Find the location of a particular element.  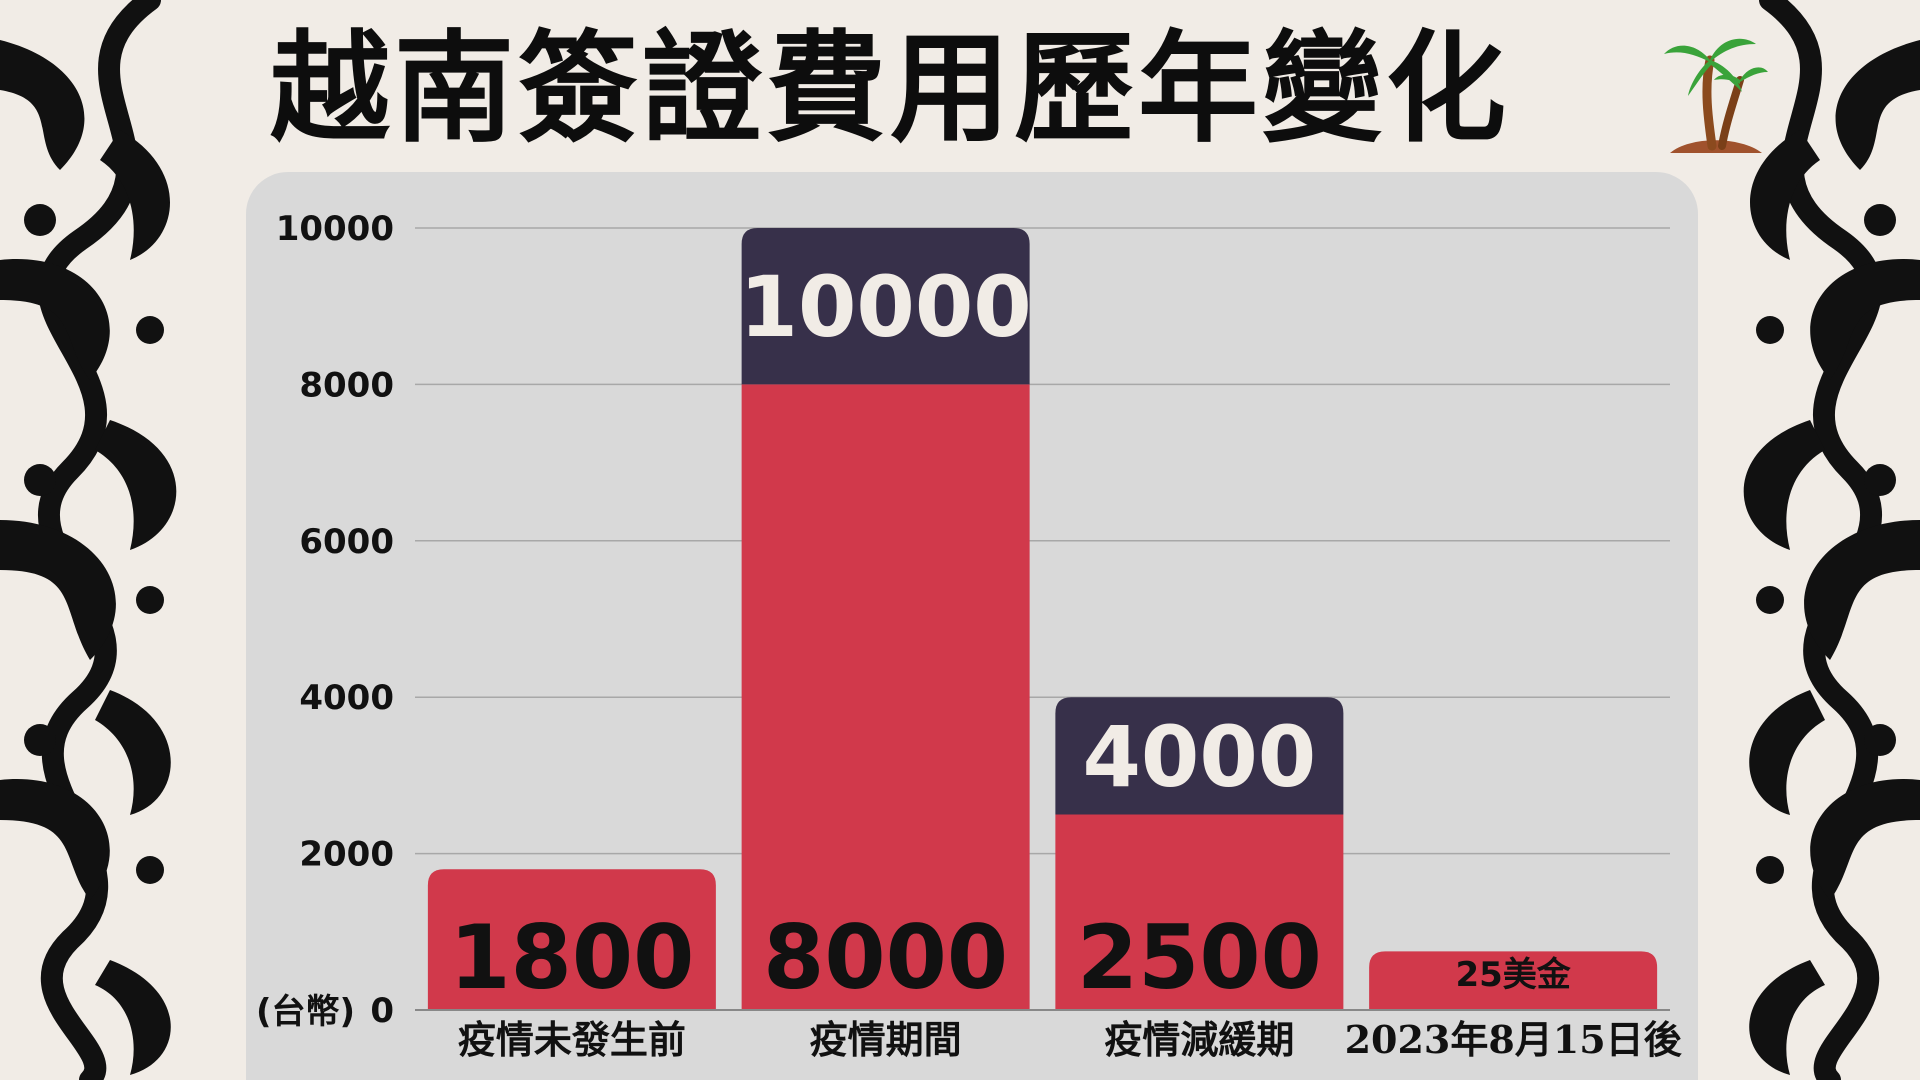

bar-total-label: 10000 is located at coordinates (886, 307).